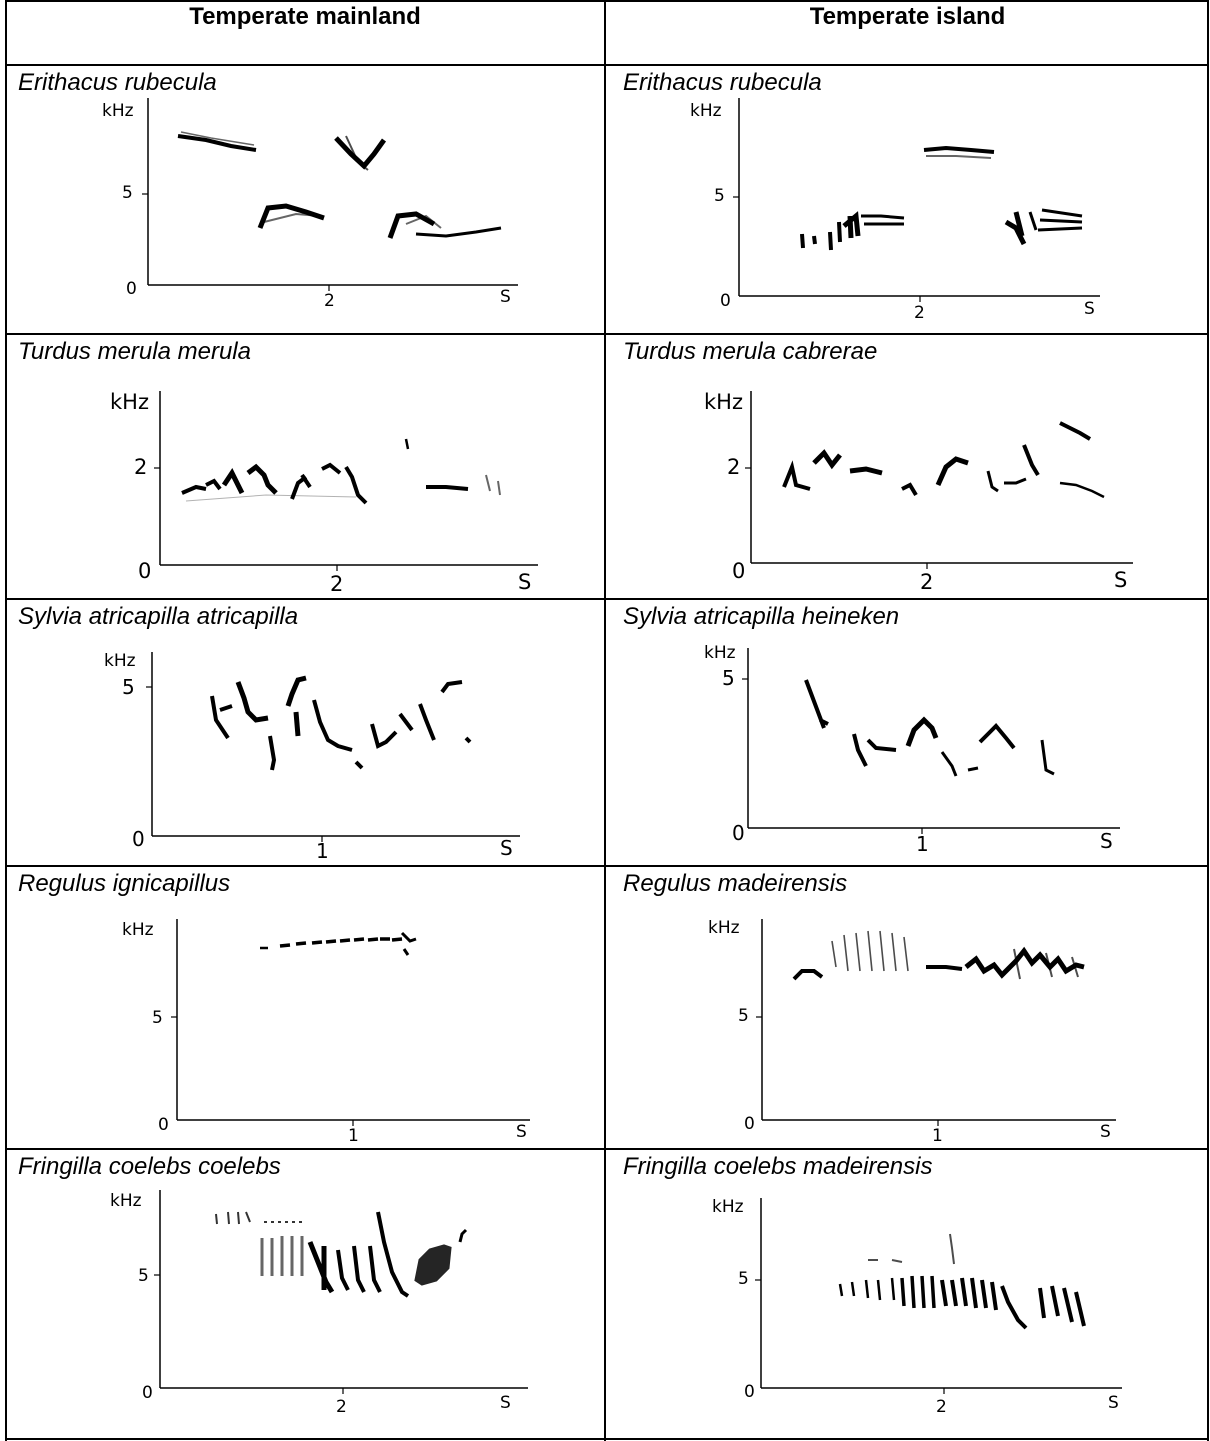 The width and height of the screenshot is (1210, 1441). I want to click on species-name: Sylvia atricapilla atricapilla, so click(158, 616).